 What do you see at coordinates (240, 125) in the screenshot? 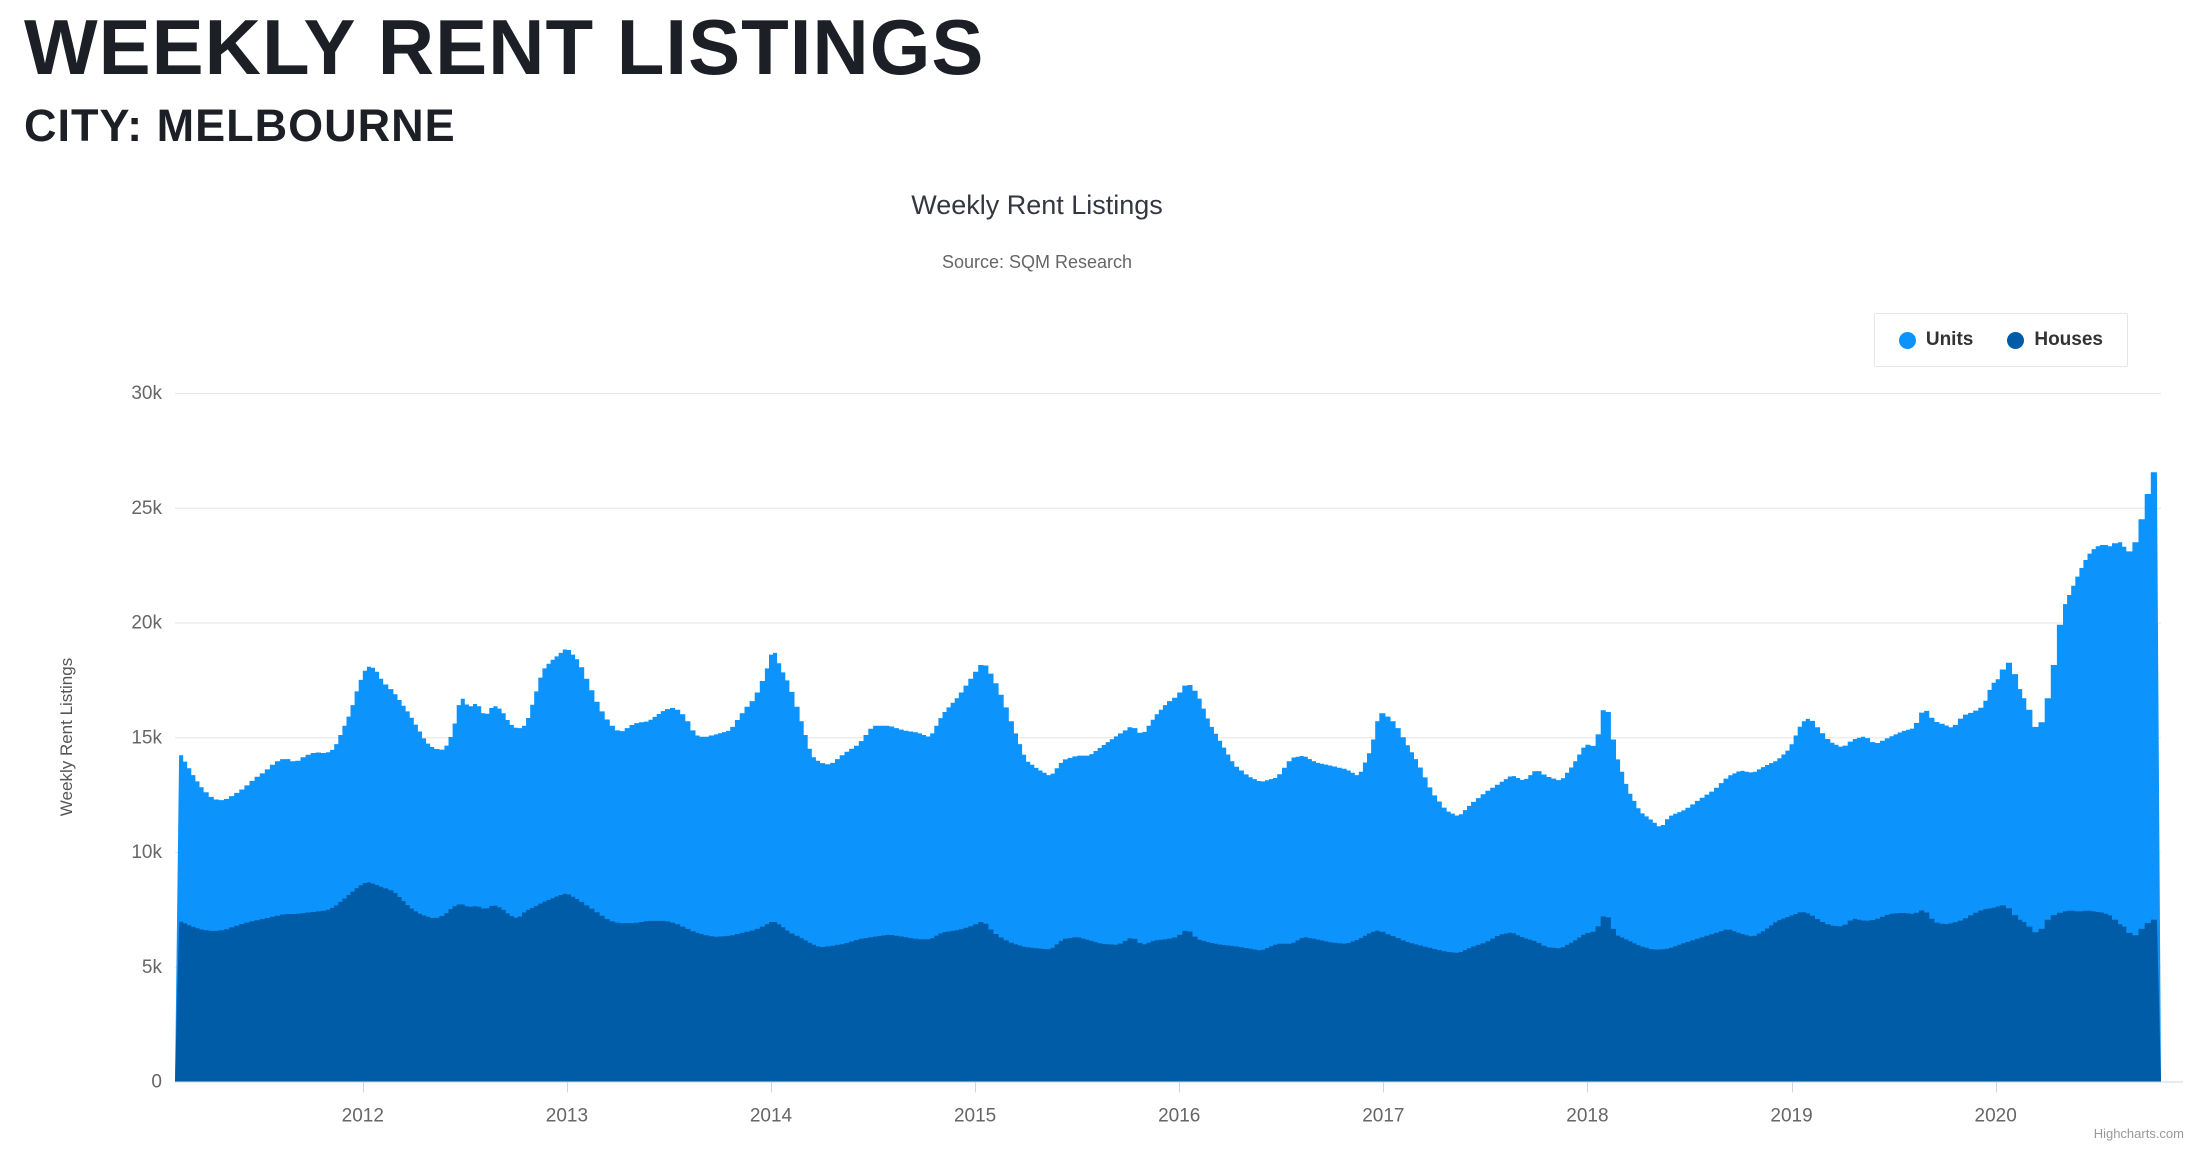
I see `page-subtitle: CITY: MELBOURNE` at bounding box center [240, 125].